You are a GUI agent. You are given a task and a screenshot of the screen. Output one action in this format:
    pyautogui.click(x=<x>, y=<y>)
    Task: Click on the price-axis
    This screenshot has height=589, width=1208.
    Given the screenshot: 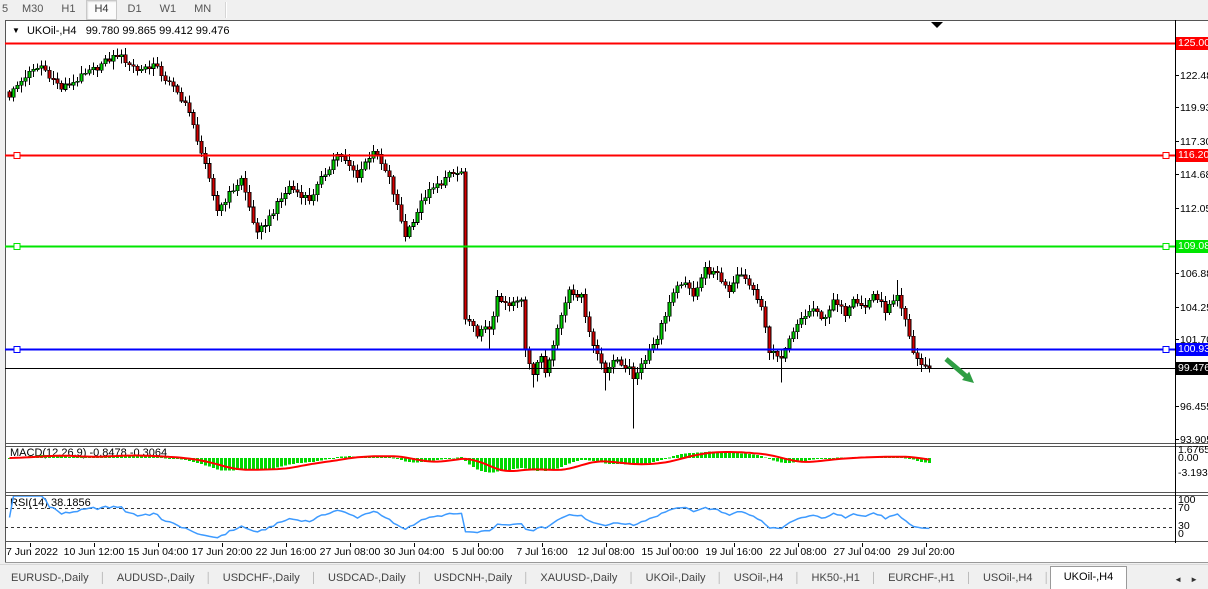 What is the action you would take?
    pyautogui.click(x=1191, y=281)
    